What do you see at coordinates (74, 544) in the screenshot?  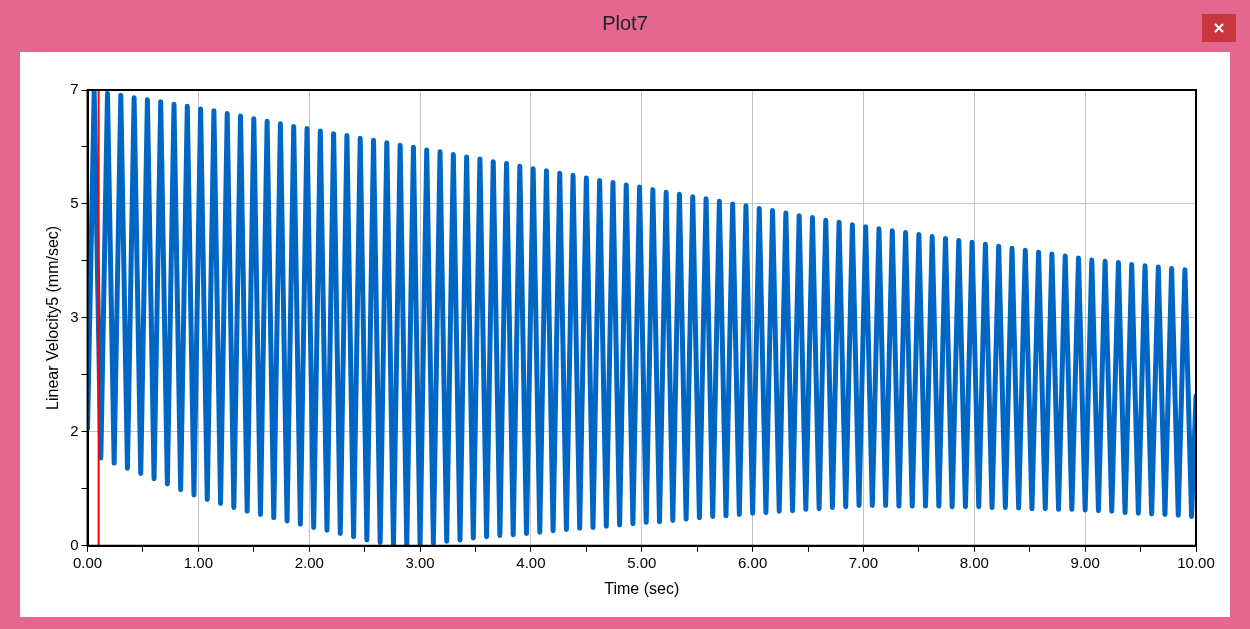 I see `y-tick-label: 0` at bounding box center [74, 544].